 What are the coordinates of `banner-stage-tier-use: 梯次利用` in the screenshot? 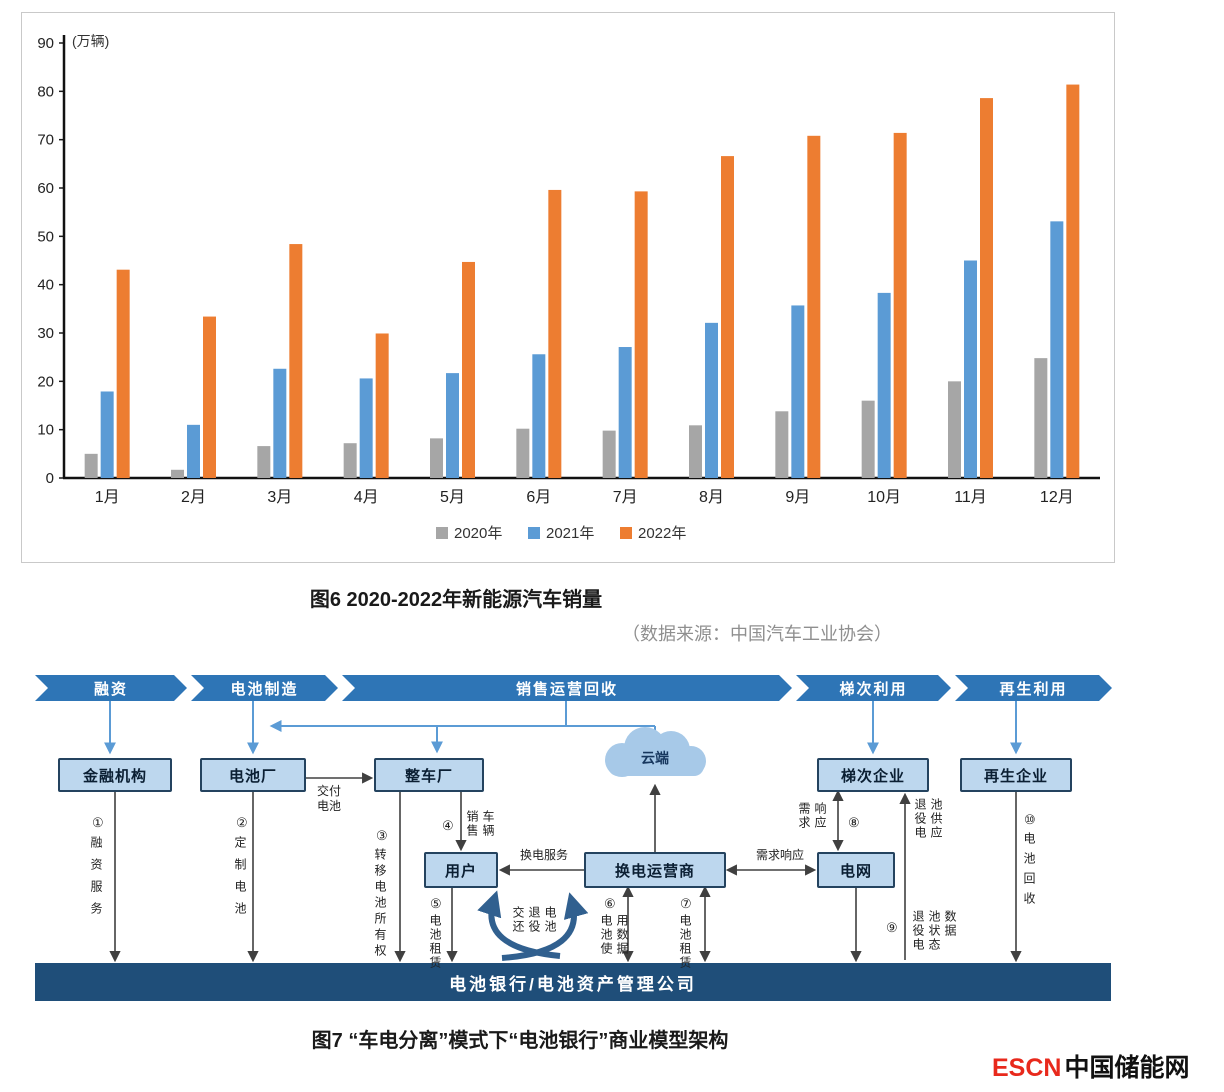 It's located at (873, 688).